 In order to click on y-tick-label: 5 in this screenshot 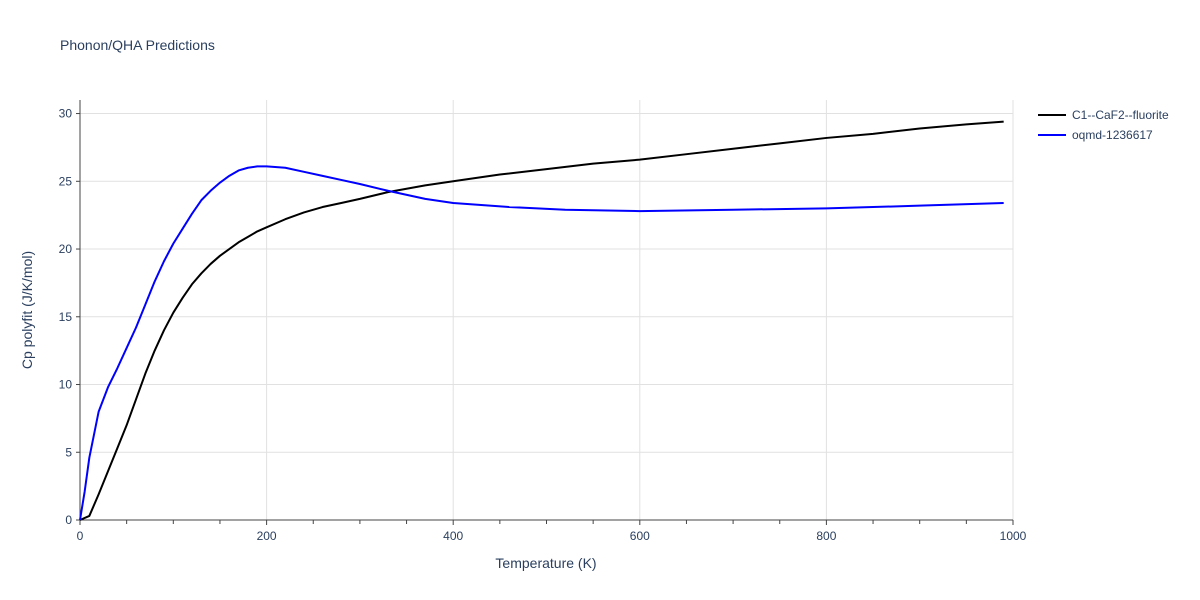, I will do `click(68, 452)`.